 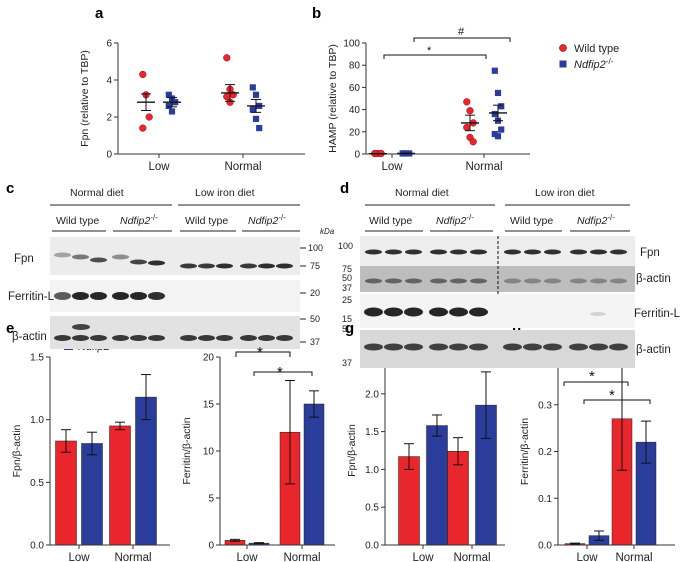 I want to click on blot-c-actin-extra-band, so click(x=81, y=327).